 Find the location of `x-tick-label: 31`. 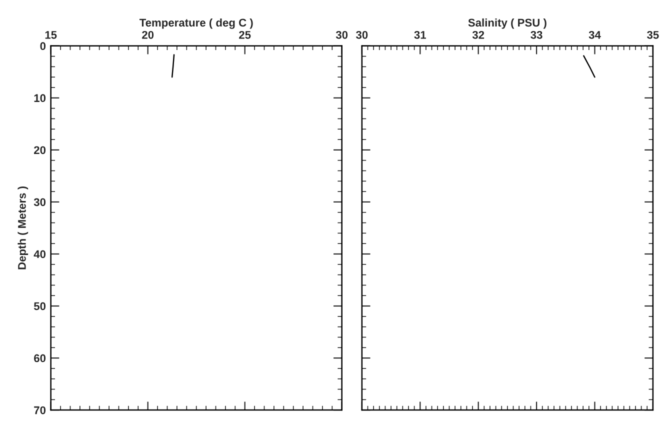

x-tick-label: 31 is located at coordinates (420, 34).